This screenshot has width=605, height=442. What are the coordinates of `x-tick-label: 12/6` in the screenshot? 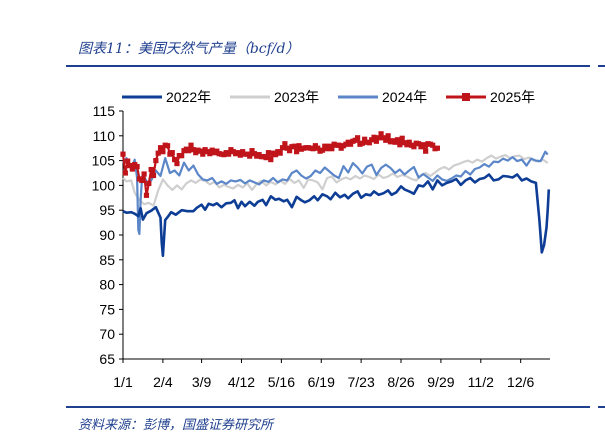 It's located at (520, 382).